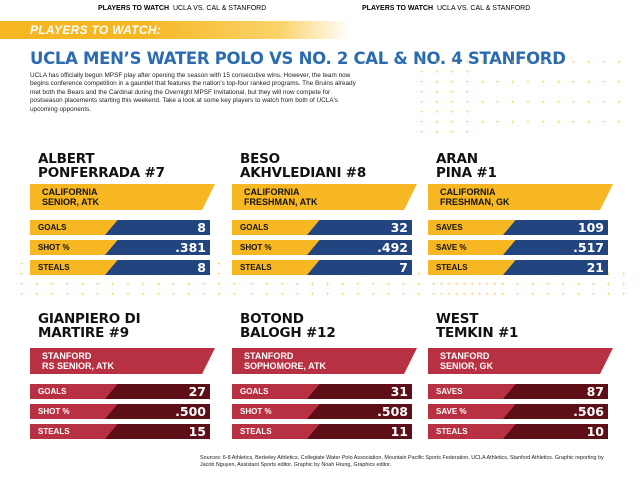 This screenshot has width=640, height=477. Describe the element at coordinates (466, 166) in the screenshot. I see `player-name: ARAN PINA #1` at that location.